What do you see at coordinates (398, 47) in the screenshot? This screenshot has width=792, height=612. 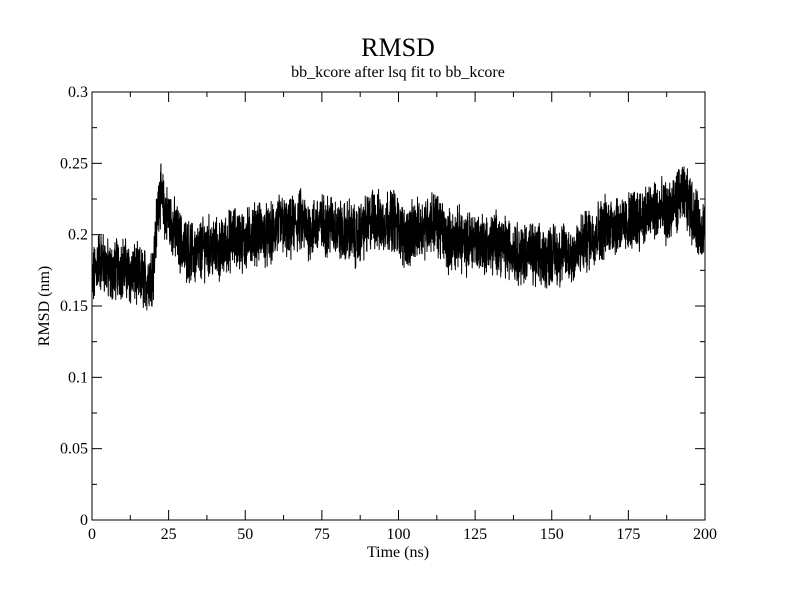 I see `chart-title: RMSD` at bounding box center [398, 47].